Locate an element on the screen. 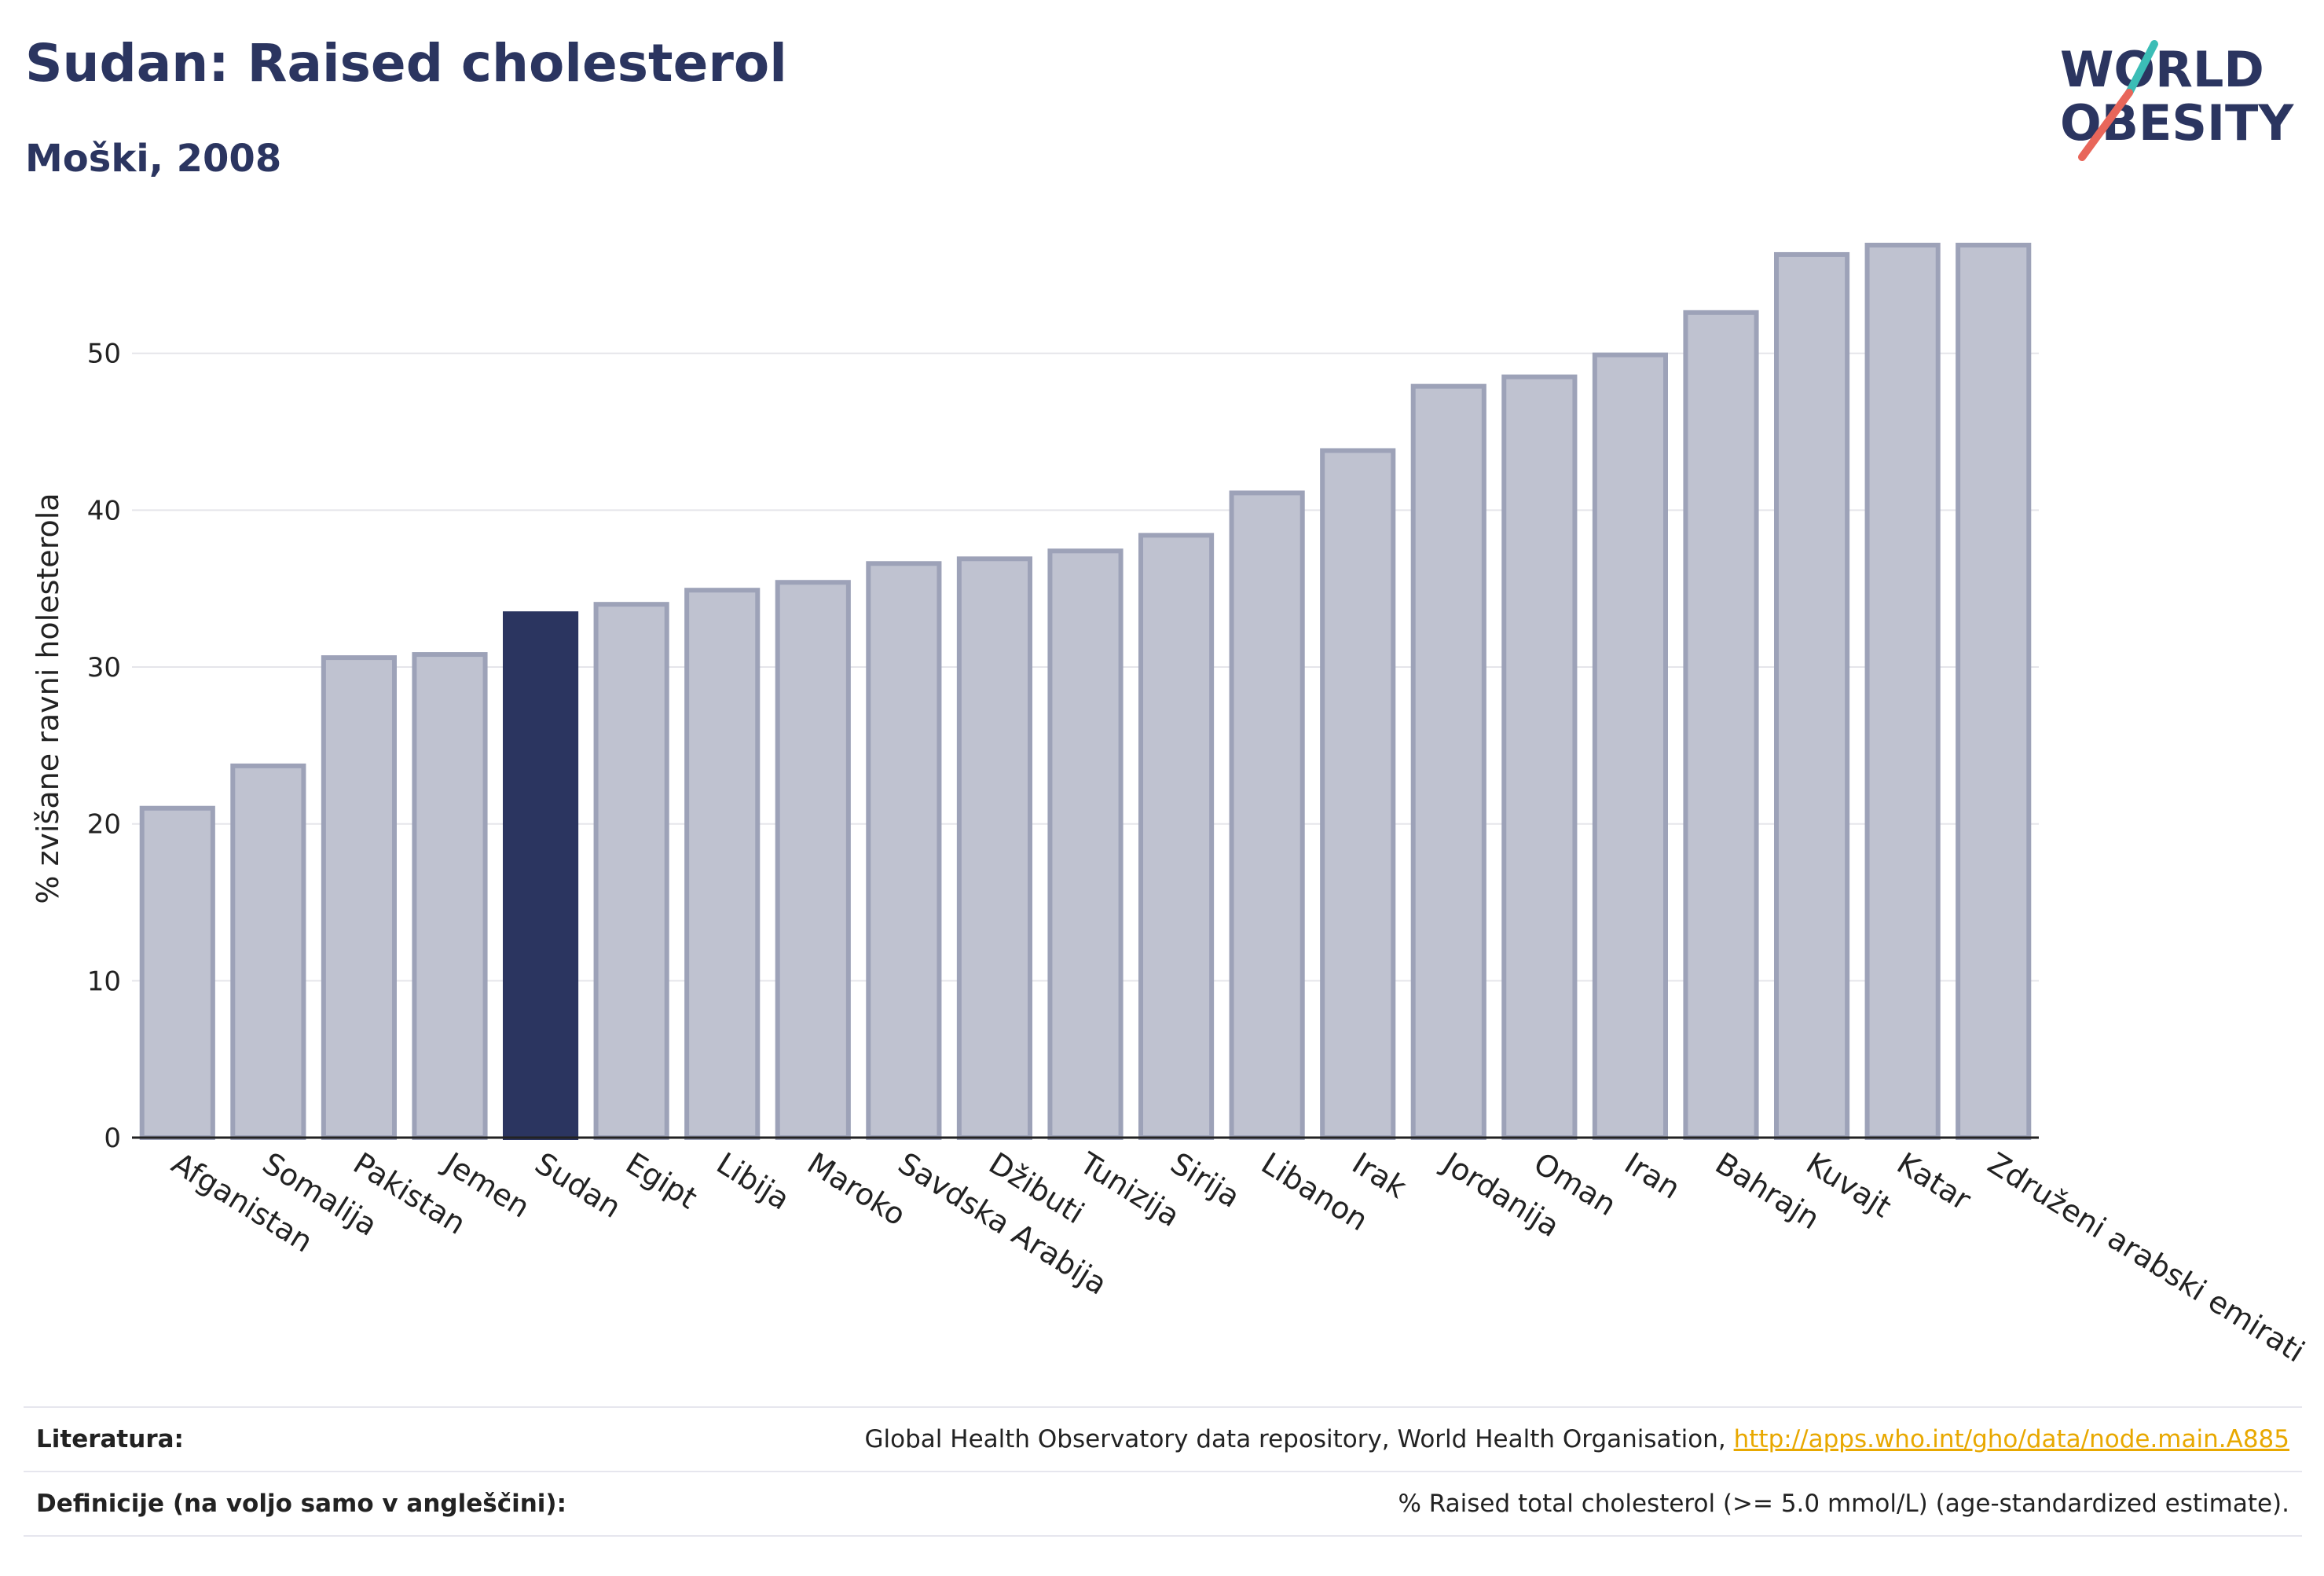 The height and width of the screenshot is (1576, 2324). x-tick-label: Bahrajn is located at coordinates (1768, 1190).